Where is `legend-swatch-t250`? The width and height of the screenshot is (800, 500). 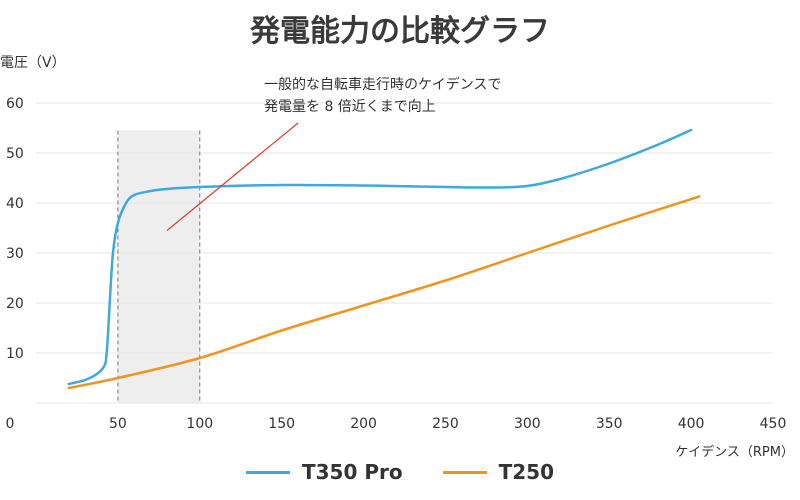
legend-swatch-t250 is located at coordinates (464, 472).